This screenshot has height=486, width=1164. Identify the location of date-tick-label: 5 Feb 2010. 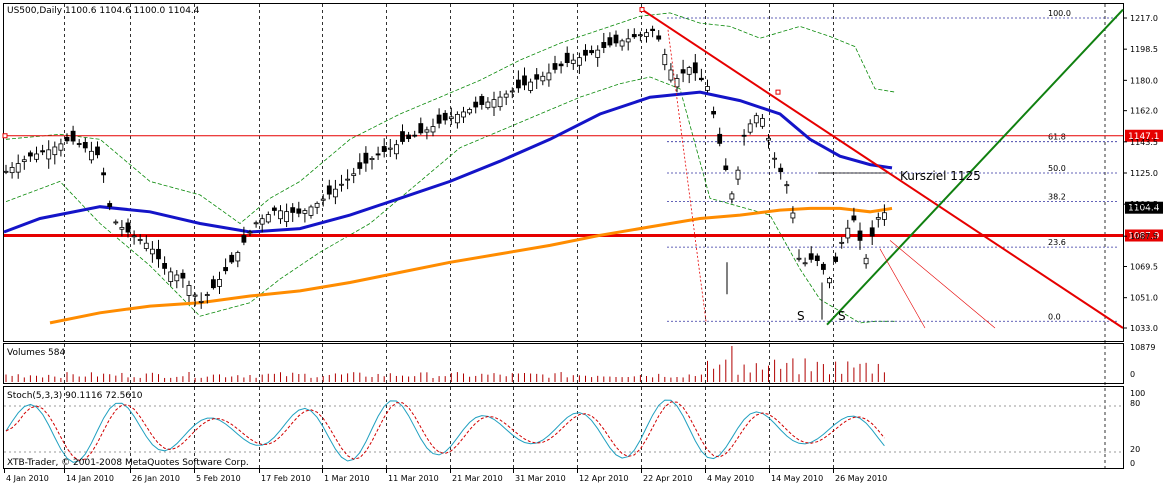
(218, 478).